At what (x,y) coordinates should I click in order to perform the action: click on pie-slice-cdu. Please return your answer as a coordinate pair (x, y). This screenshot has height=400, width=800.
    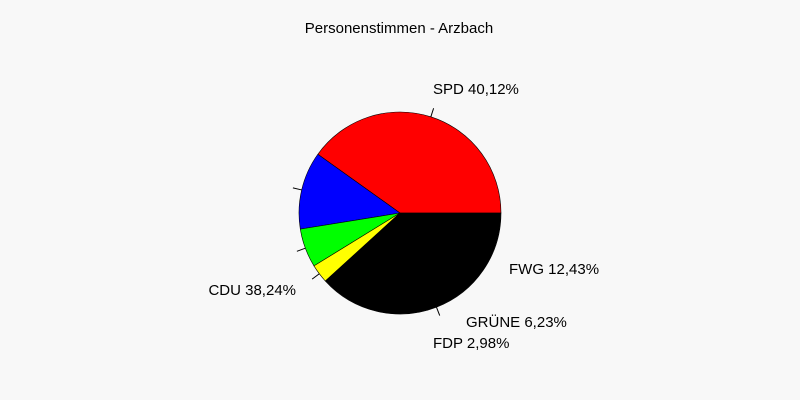
    Looking at the image, I should click on (413, 263).